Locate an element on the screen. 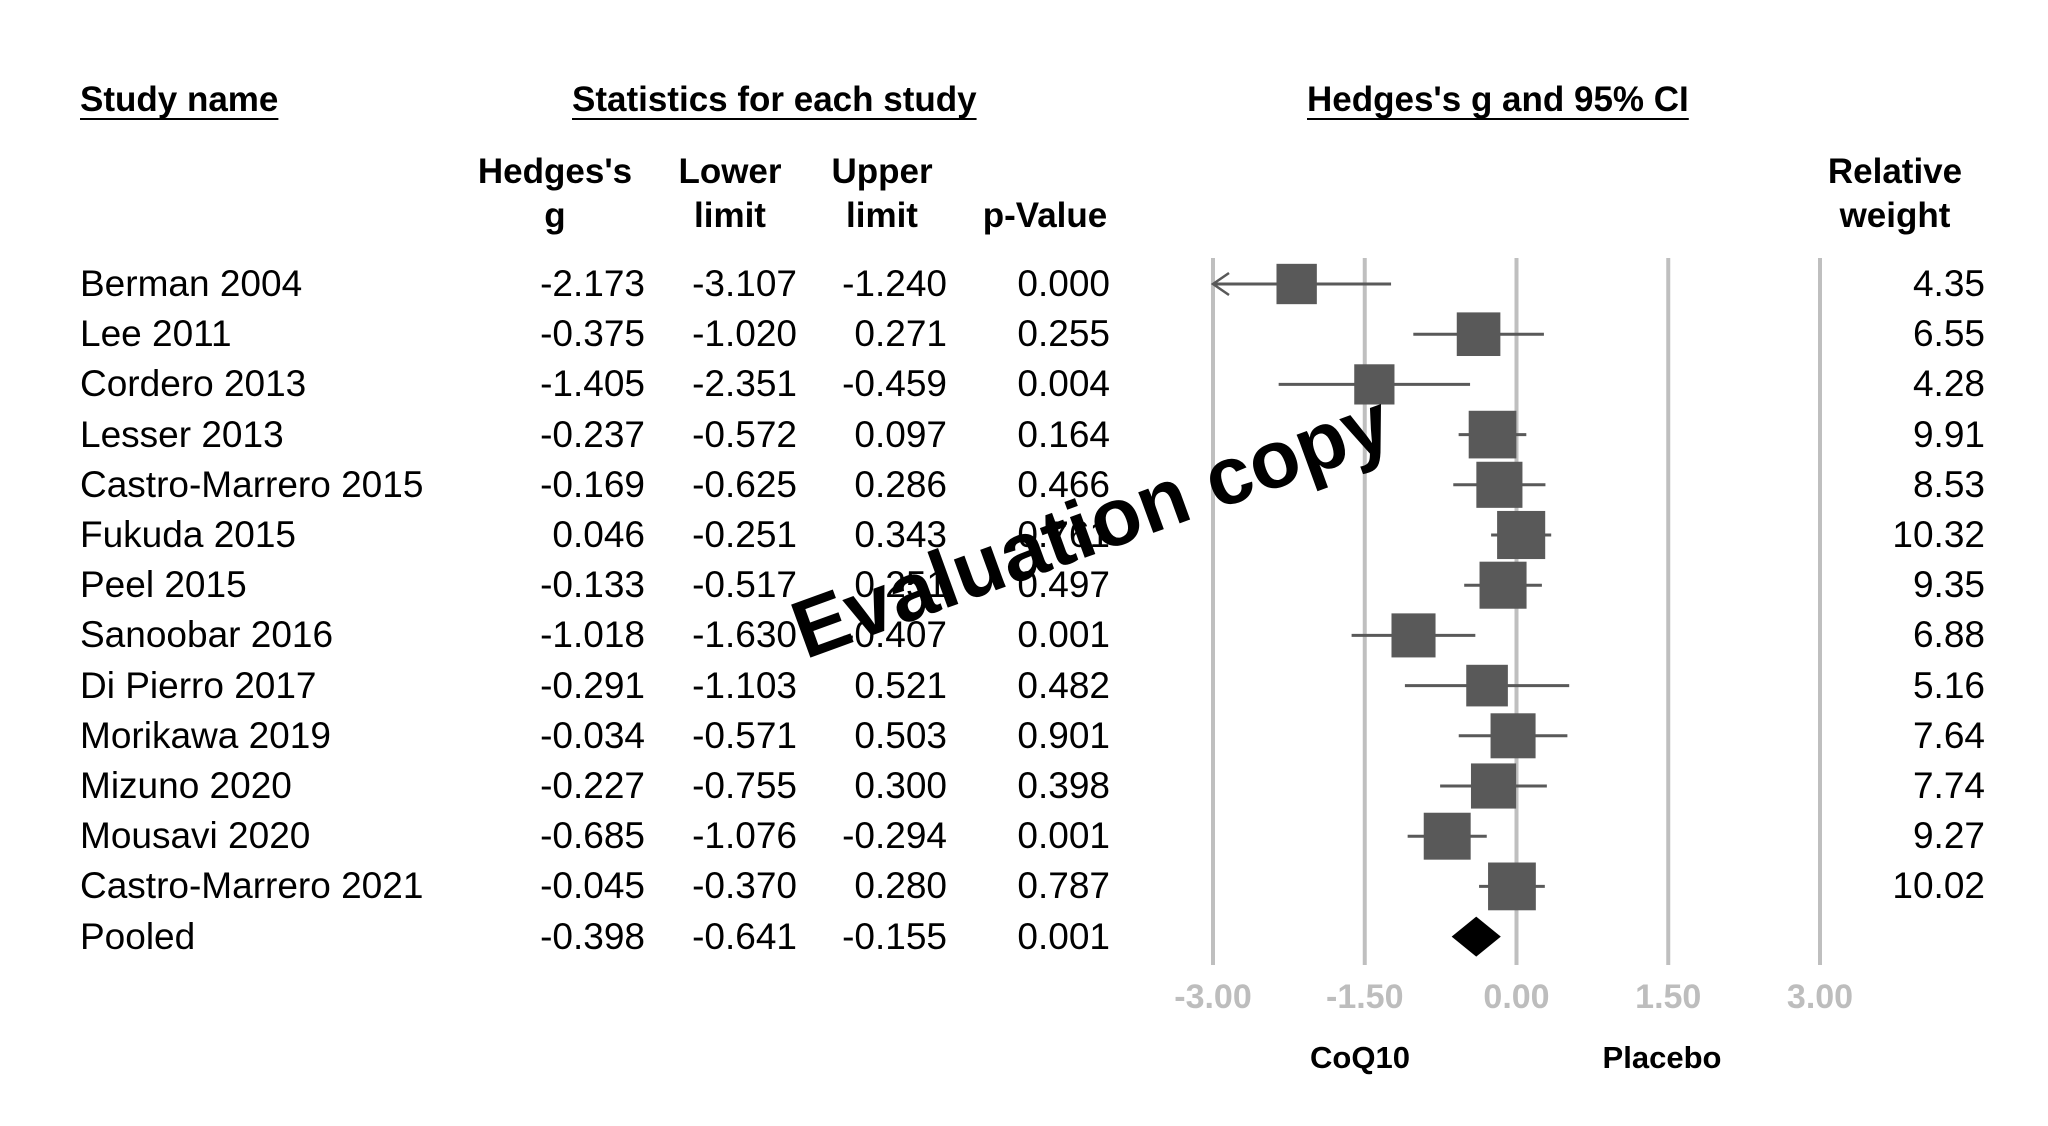  cell-lower: -0.755 is located at coordinates (744, 785).